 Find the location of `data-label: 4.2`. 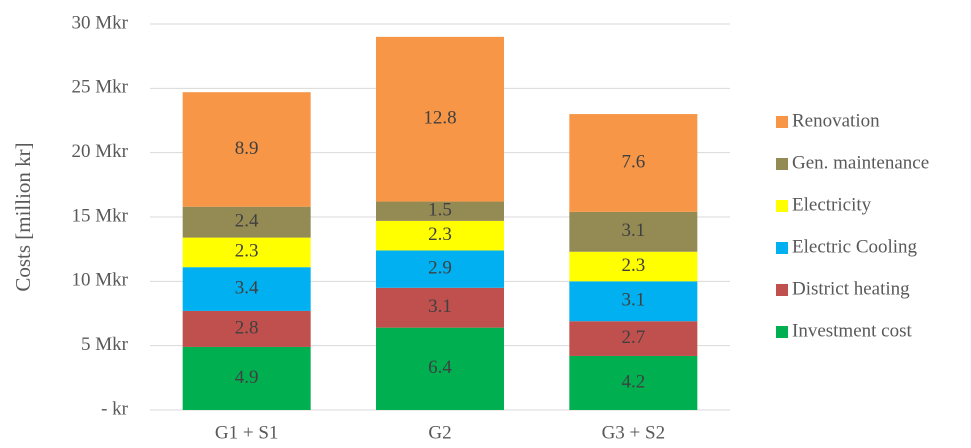

data-label: 4.2 is located at coordinates (633, 381).